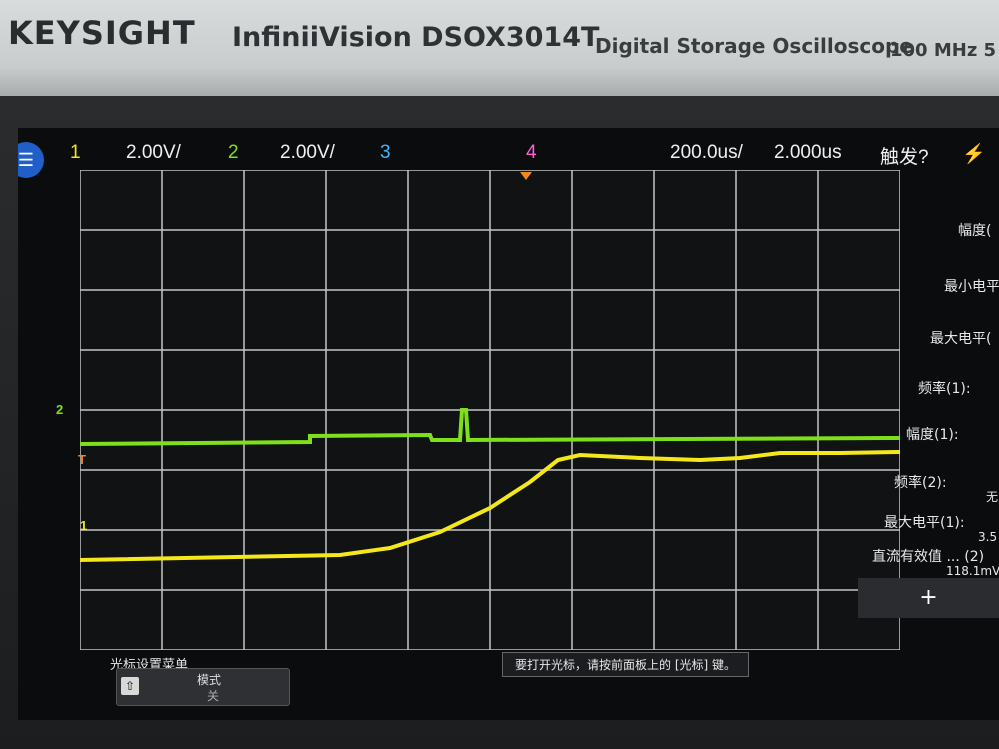  Describe the element at coordinates (490, 427) in the screenshot. I see `ch2-trace` at that location.